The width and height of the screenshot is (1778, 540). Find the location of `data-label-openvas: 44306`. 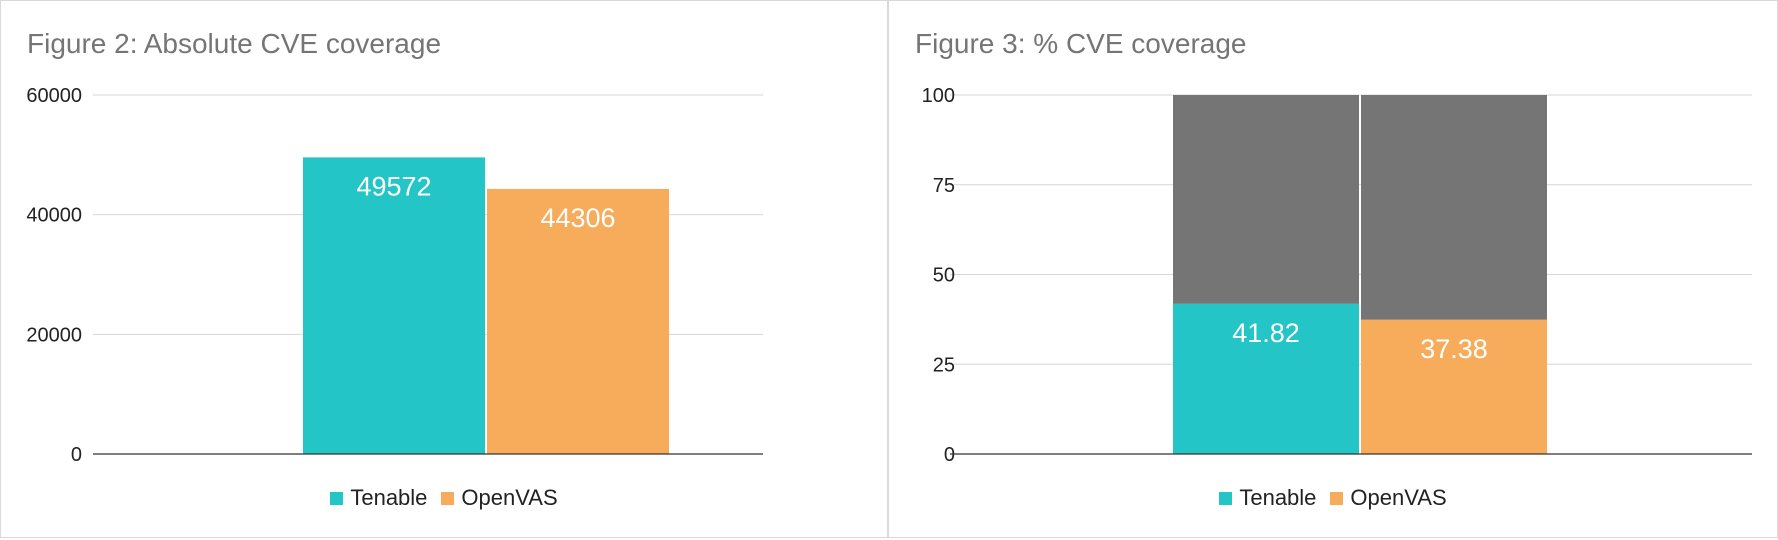

data-label-openvas: 44306 is located at coordinates (577, 218).